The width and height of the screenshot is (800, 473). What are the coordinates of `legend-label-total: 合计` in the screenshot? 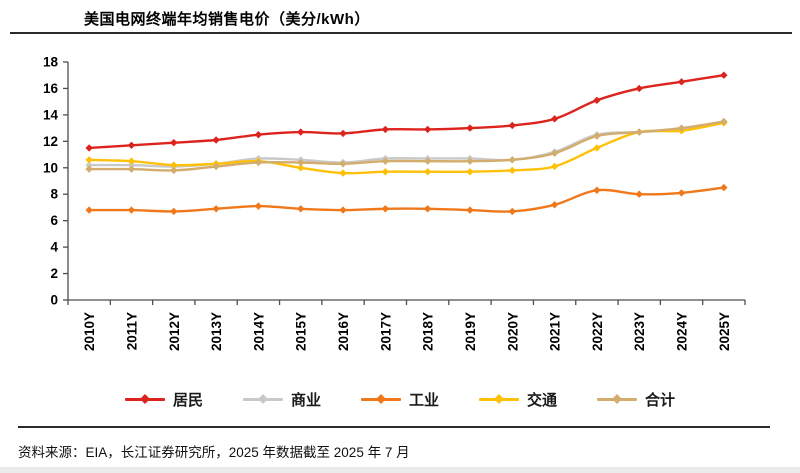 It's located at (660, 400).